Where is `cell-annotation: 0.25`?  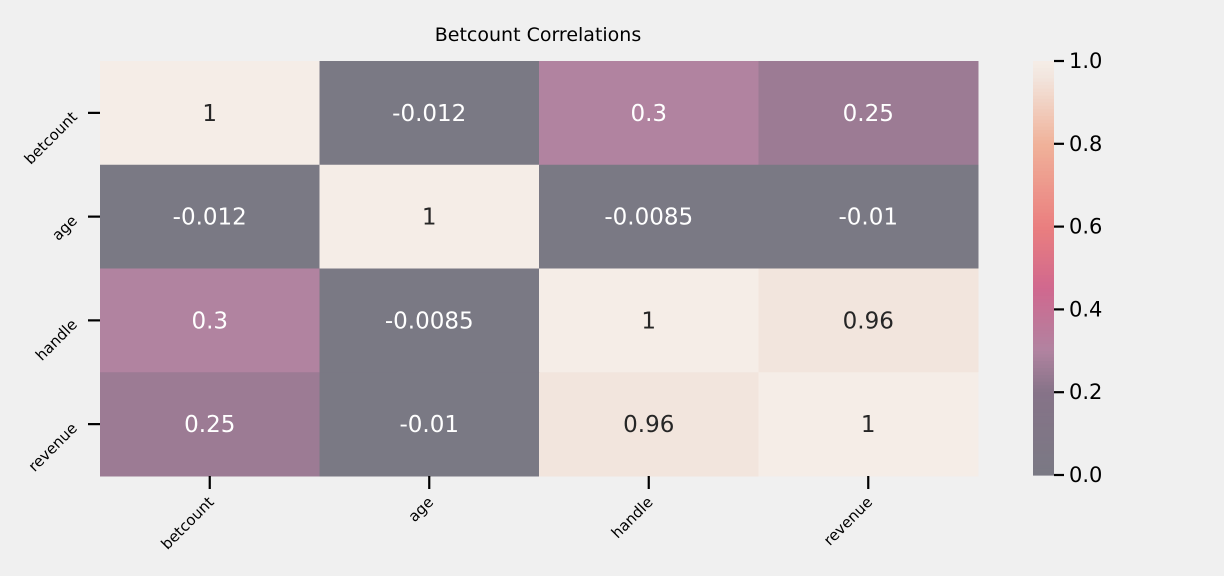
cell-annotation: 0.25 is located at coordinates (209, 425).